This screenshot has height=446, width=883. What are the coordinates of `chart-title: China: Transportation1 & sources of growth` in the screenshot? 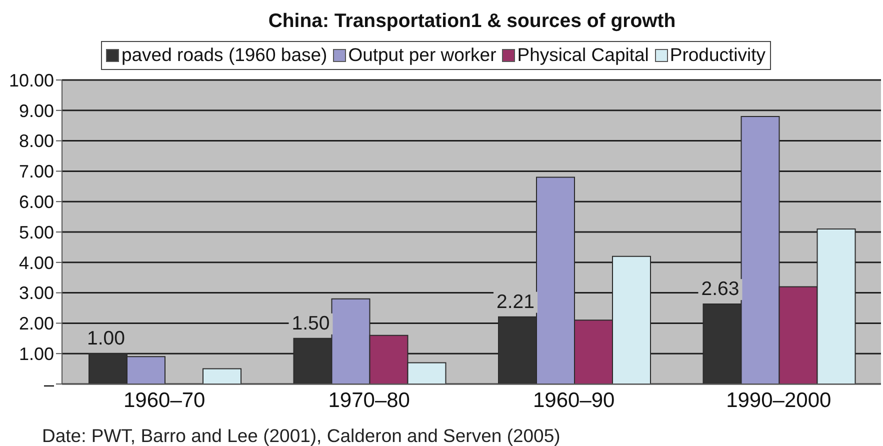 It's located at (472, 21).